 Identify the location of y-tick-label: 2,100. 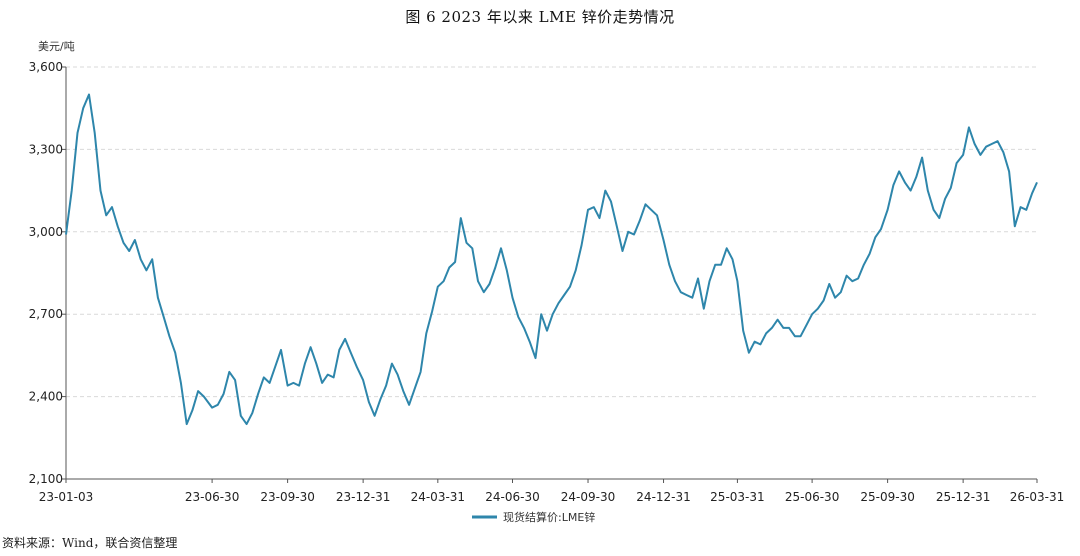
(46, 479).